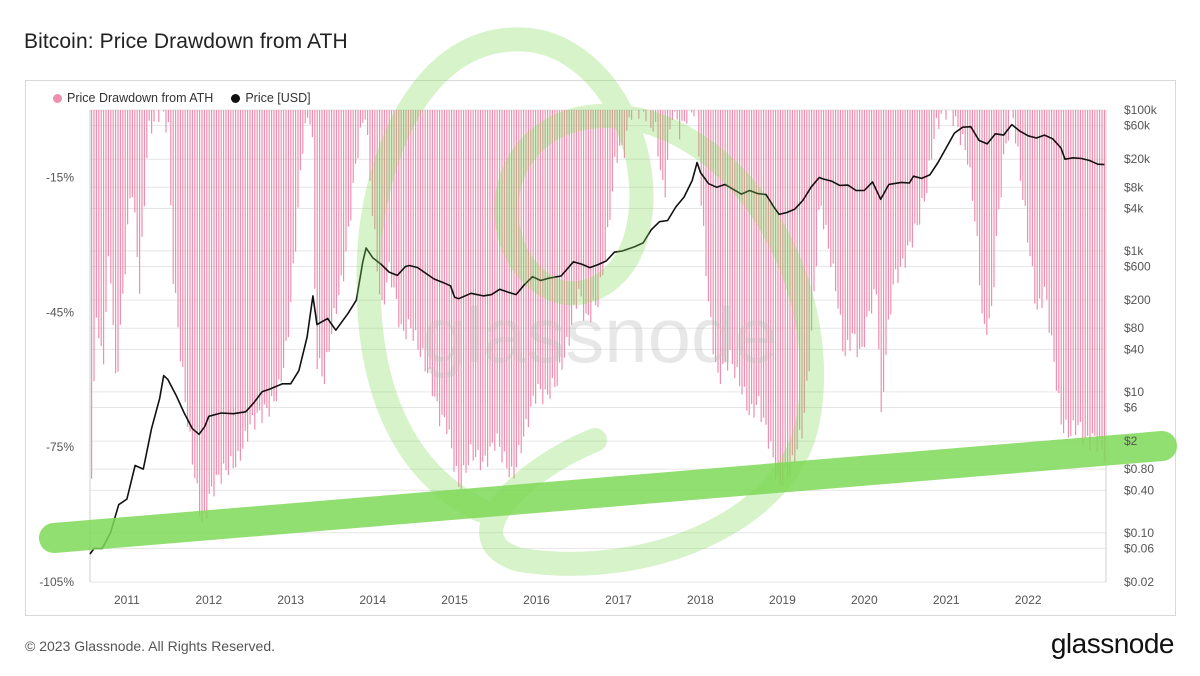 This screenshot has width=1200, height=676. Describe the element at coordinates (1139, 490) in the screenshot. I see `y-right-tick-label: $0.40` at that location.